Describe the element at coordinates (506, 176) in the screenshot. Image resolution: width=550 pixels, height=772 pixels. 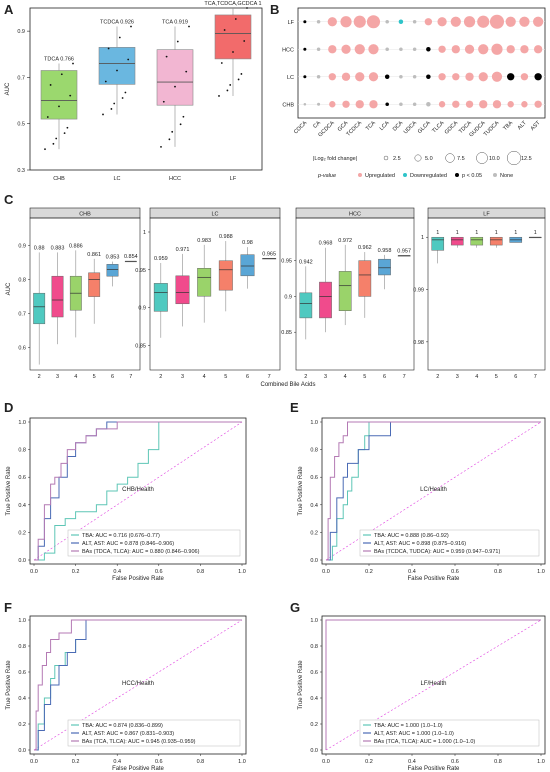
I see `color-legend-label: None` at that location.